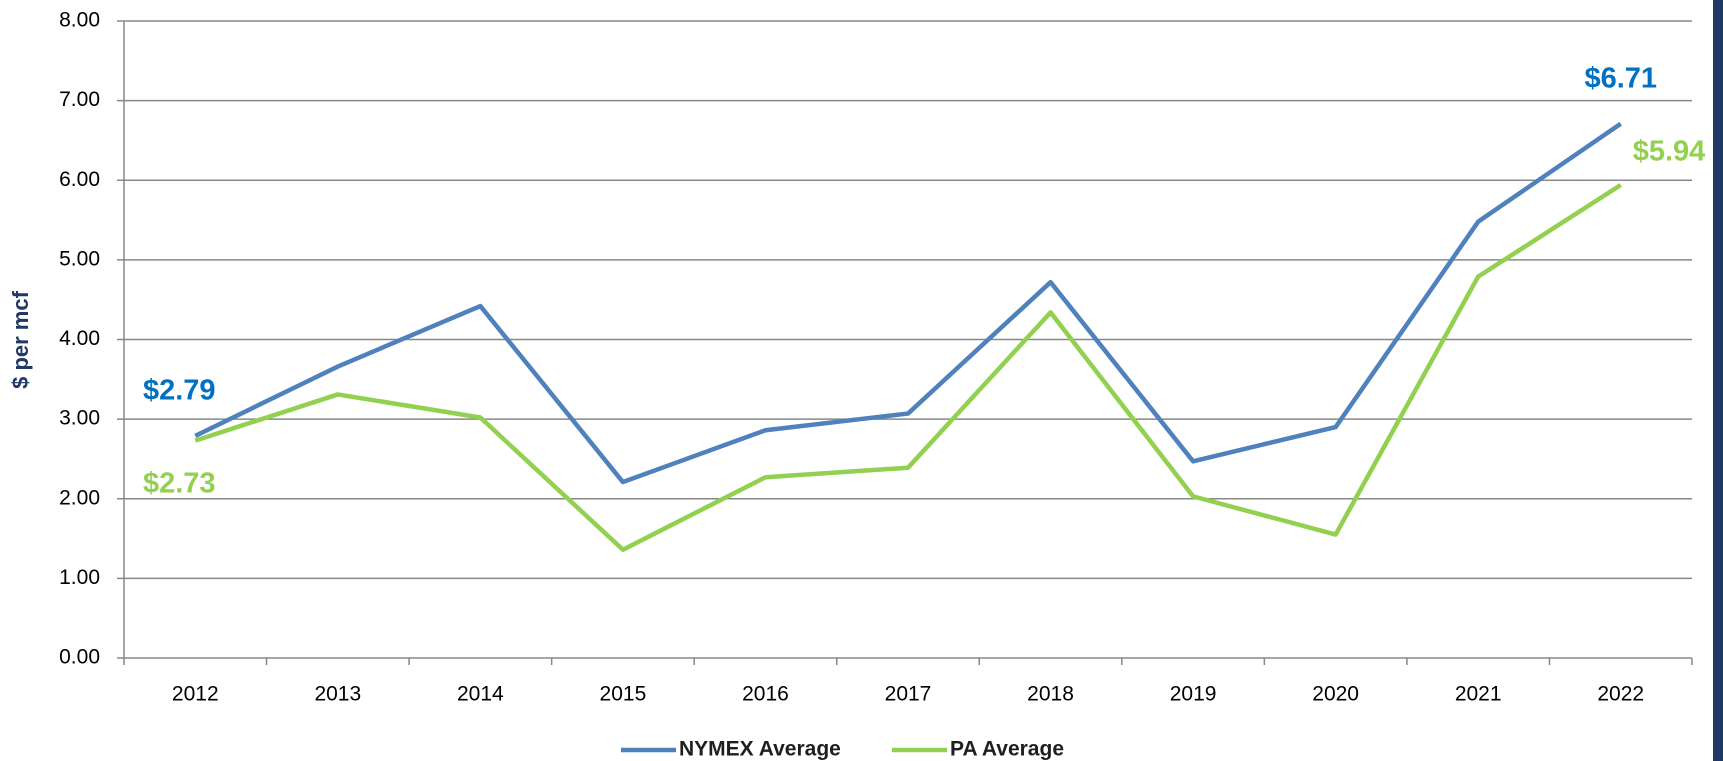  I want to click on x-tick-label: 2012, so click(195, 694).